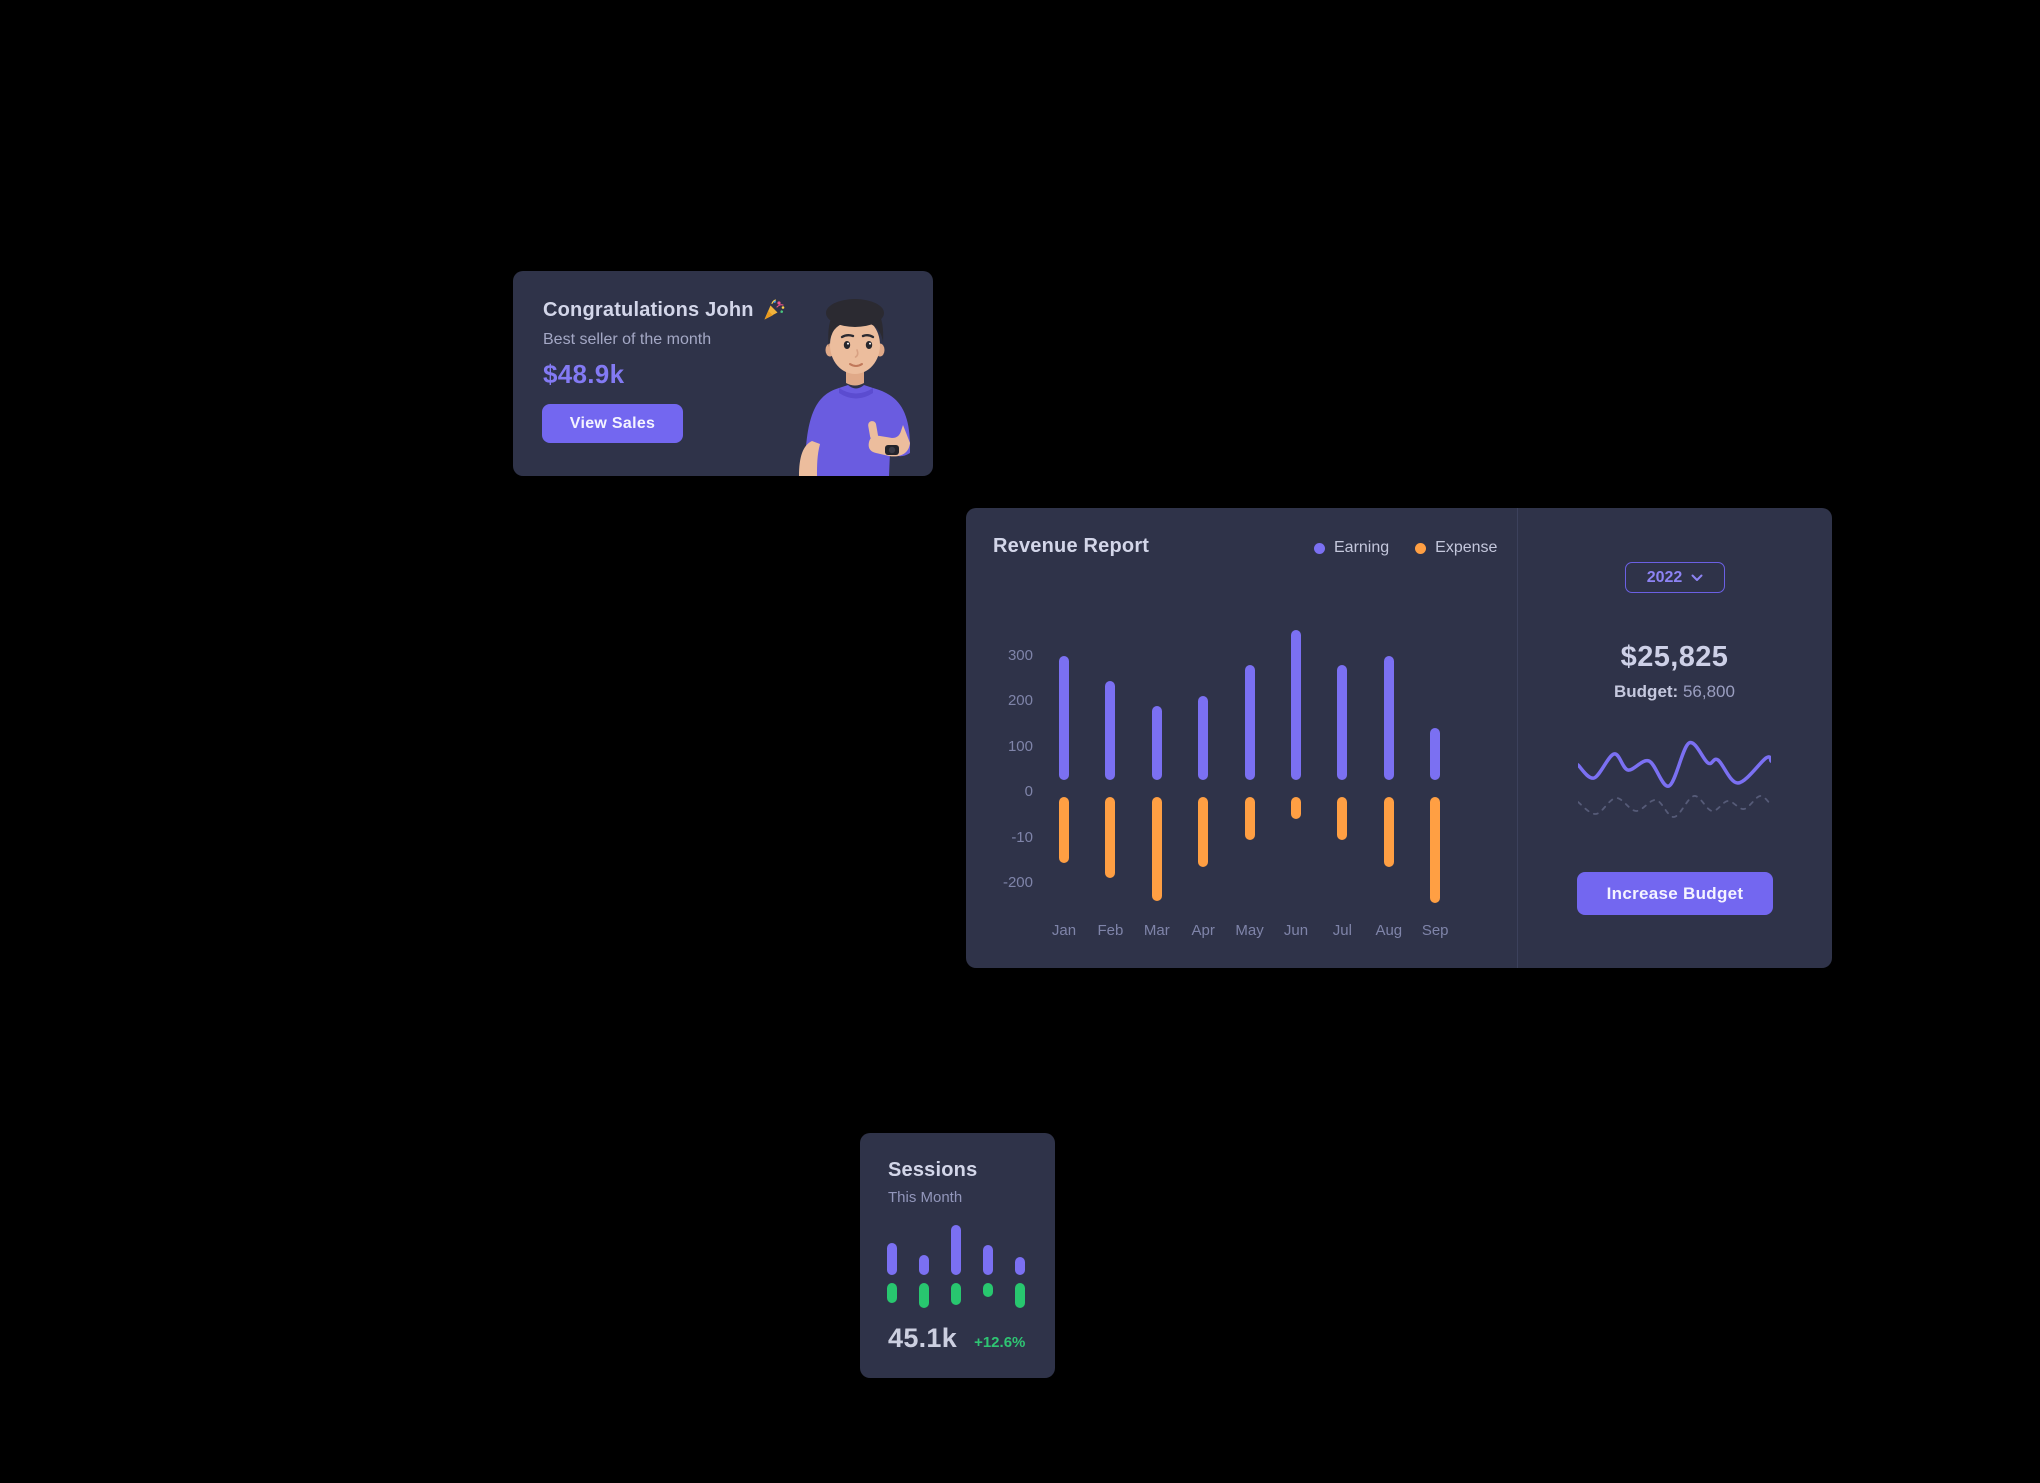  What do you see at coordinates (1020, 655) in the screenshot?
I see `y-axis-tick: 300` at bounding box center [1020, 655].